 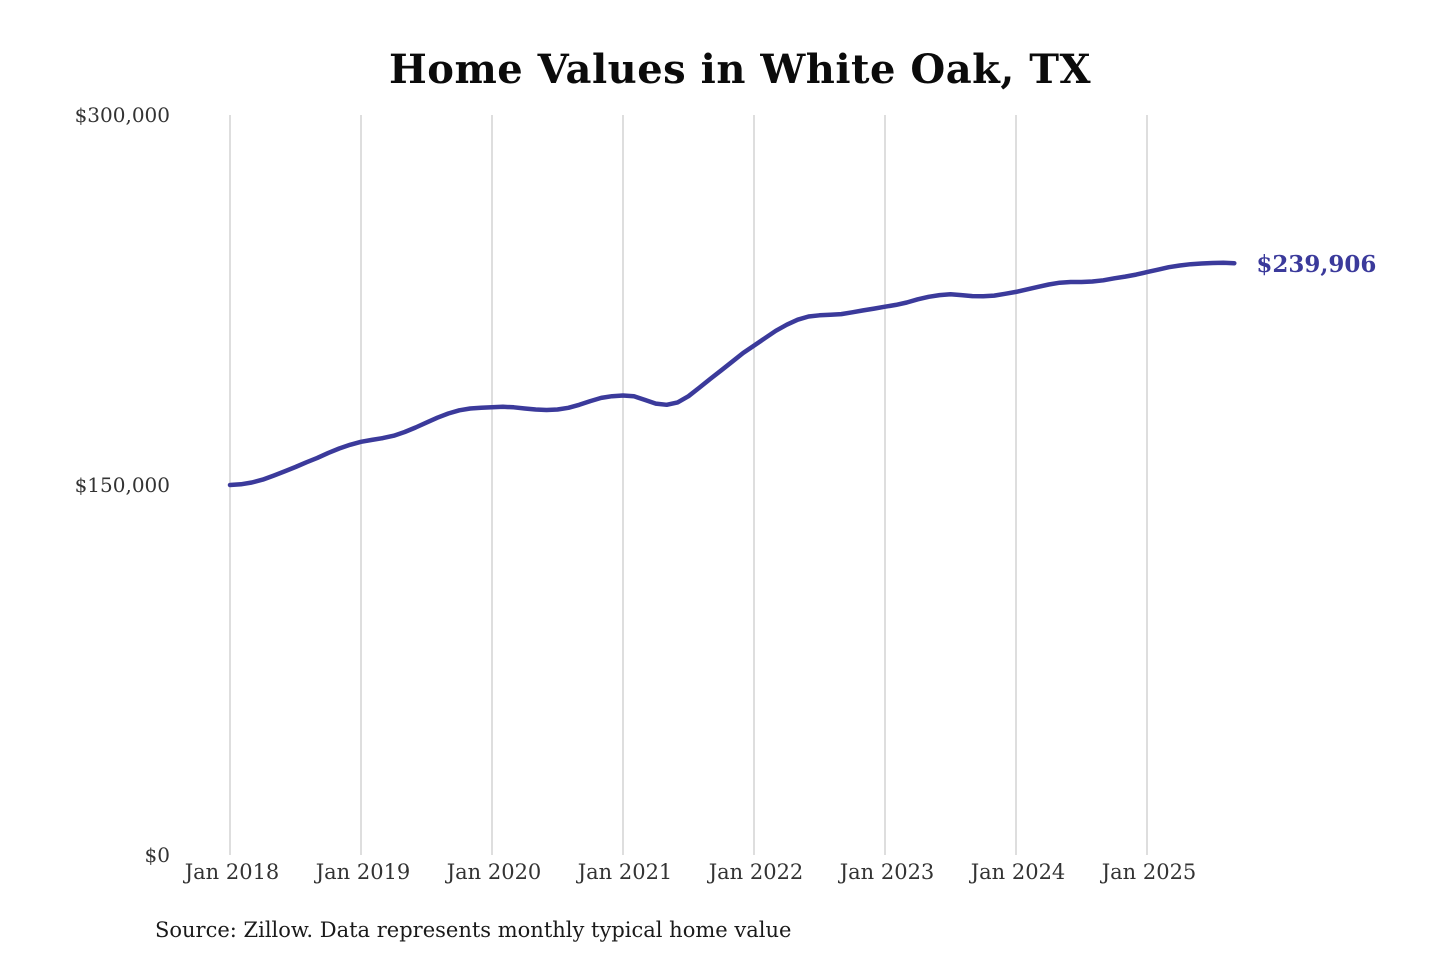 What do you see at coordinates (625, 872) in the screenshot?
I see `x-tick-label: Jan 2021` at bounding box center [625, 872].